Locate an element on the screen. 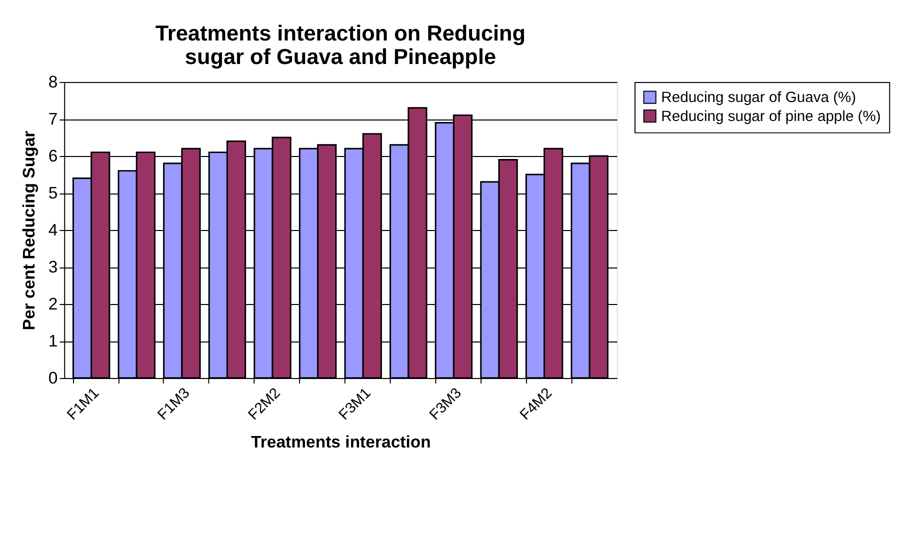 The image size is (900, 547). y-tick-label: 0 is located at coordinates (53, 378).